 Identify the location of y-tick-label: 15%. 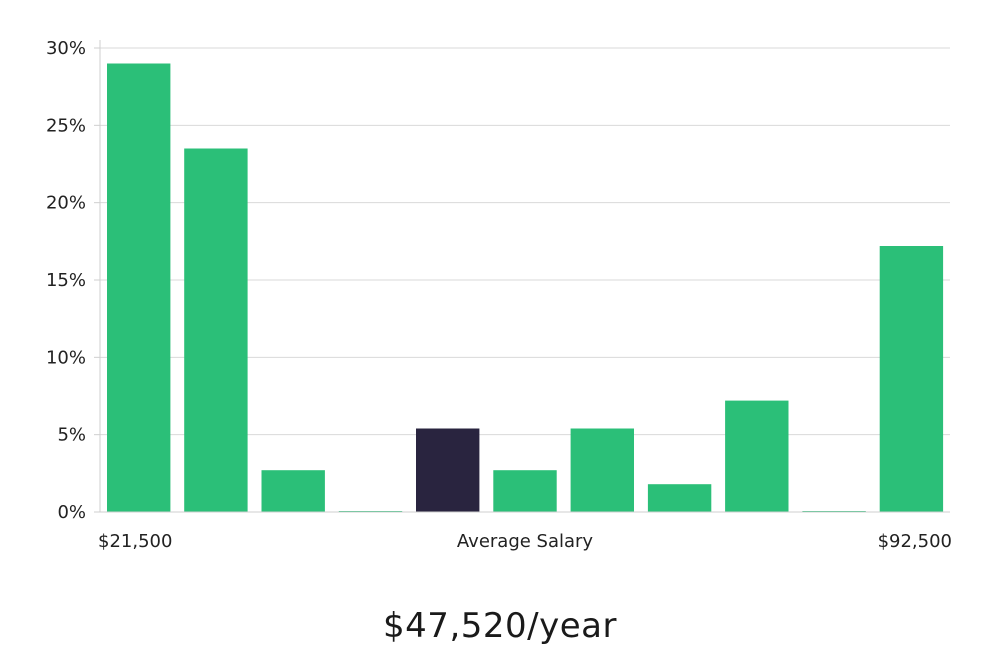
(66, 280).